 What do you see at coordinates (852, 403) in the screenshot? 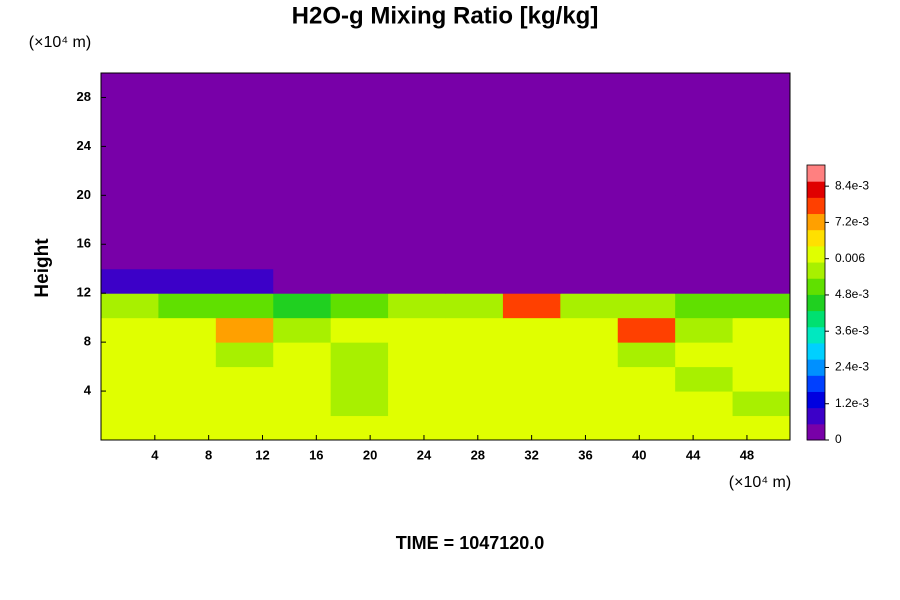
I see `colorbar-tick-label: 1.2e-3` at bounding box center [852, 403].